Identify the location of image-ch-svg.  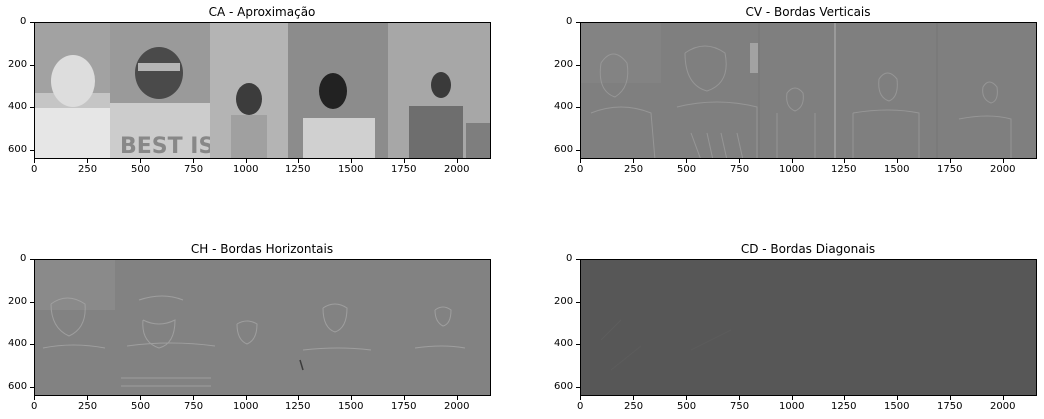
(263, 328).